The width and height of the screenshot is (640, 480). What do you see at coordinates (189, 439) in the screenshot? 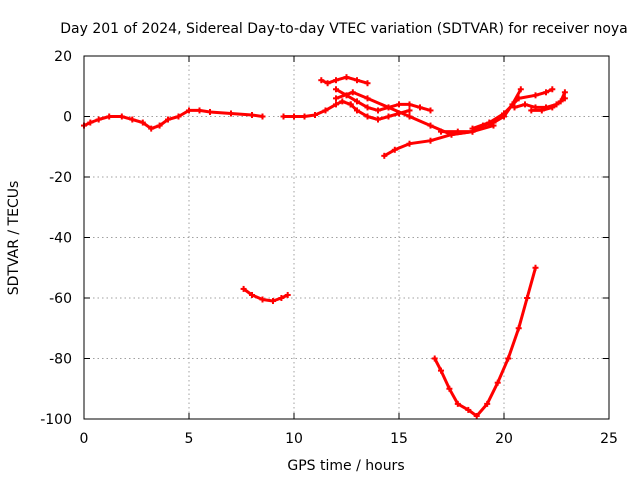
I see `x-tick-label: 5` at bounding box center [189, 439].